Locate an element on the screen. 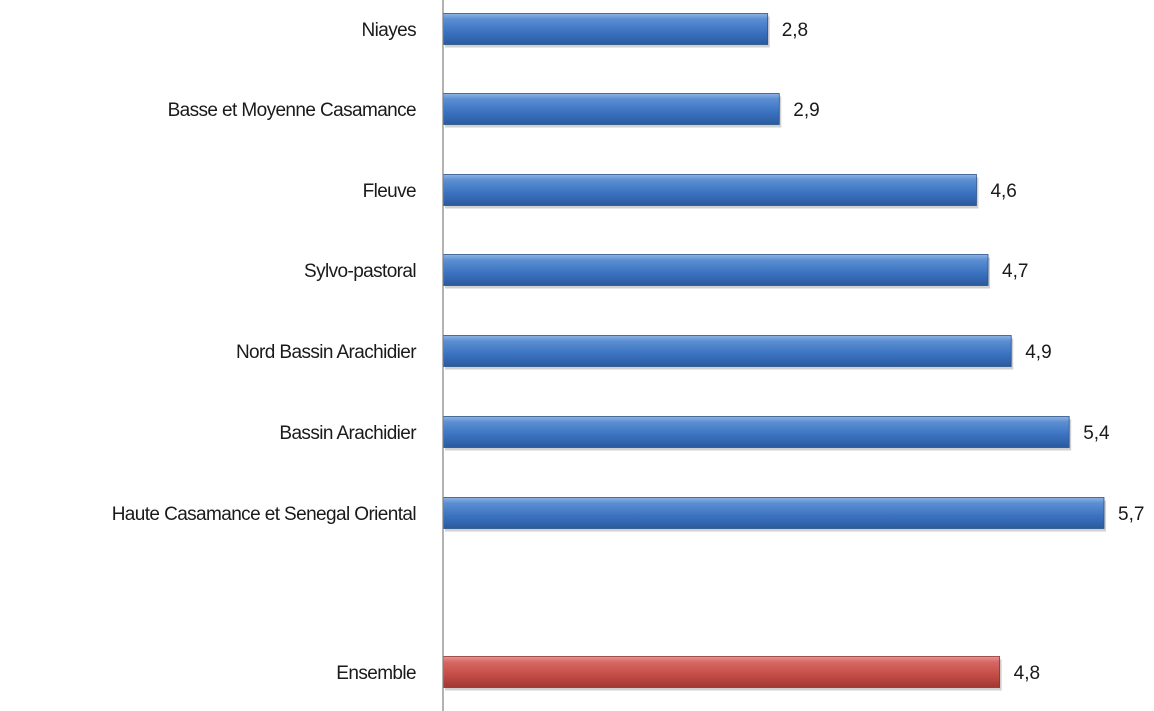 Image resolution: width=1154 pixels, height=711 pixels. value-label: 4,9 is located at coordinates (1038, 352).